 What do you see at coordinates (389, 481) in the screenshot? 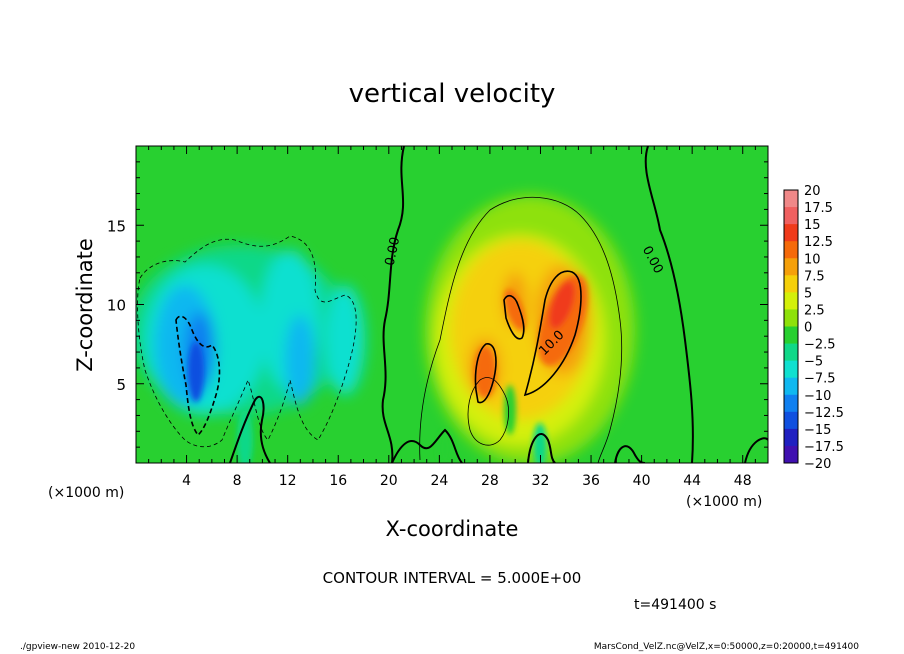
I see `x-tick-label: 20` at bounding box center [389, 481].